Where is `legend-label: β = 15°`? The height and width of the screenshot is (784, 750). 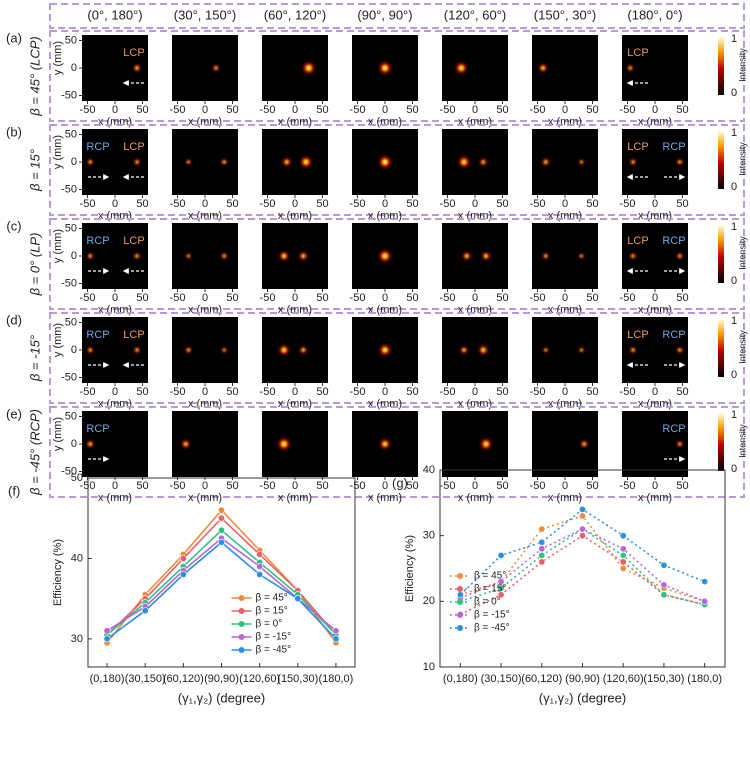 legend-label: β = 15° is located at coordinates (272, 611).